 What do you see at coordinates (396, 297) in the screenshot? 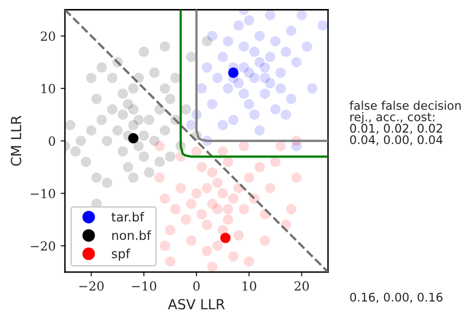
I see `text: 0.16, 0.00, 0.16` at bounding box center [396, 297].